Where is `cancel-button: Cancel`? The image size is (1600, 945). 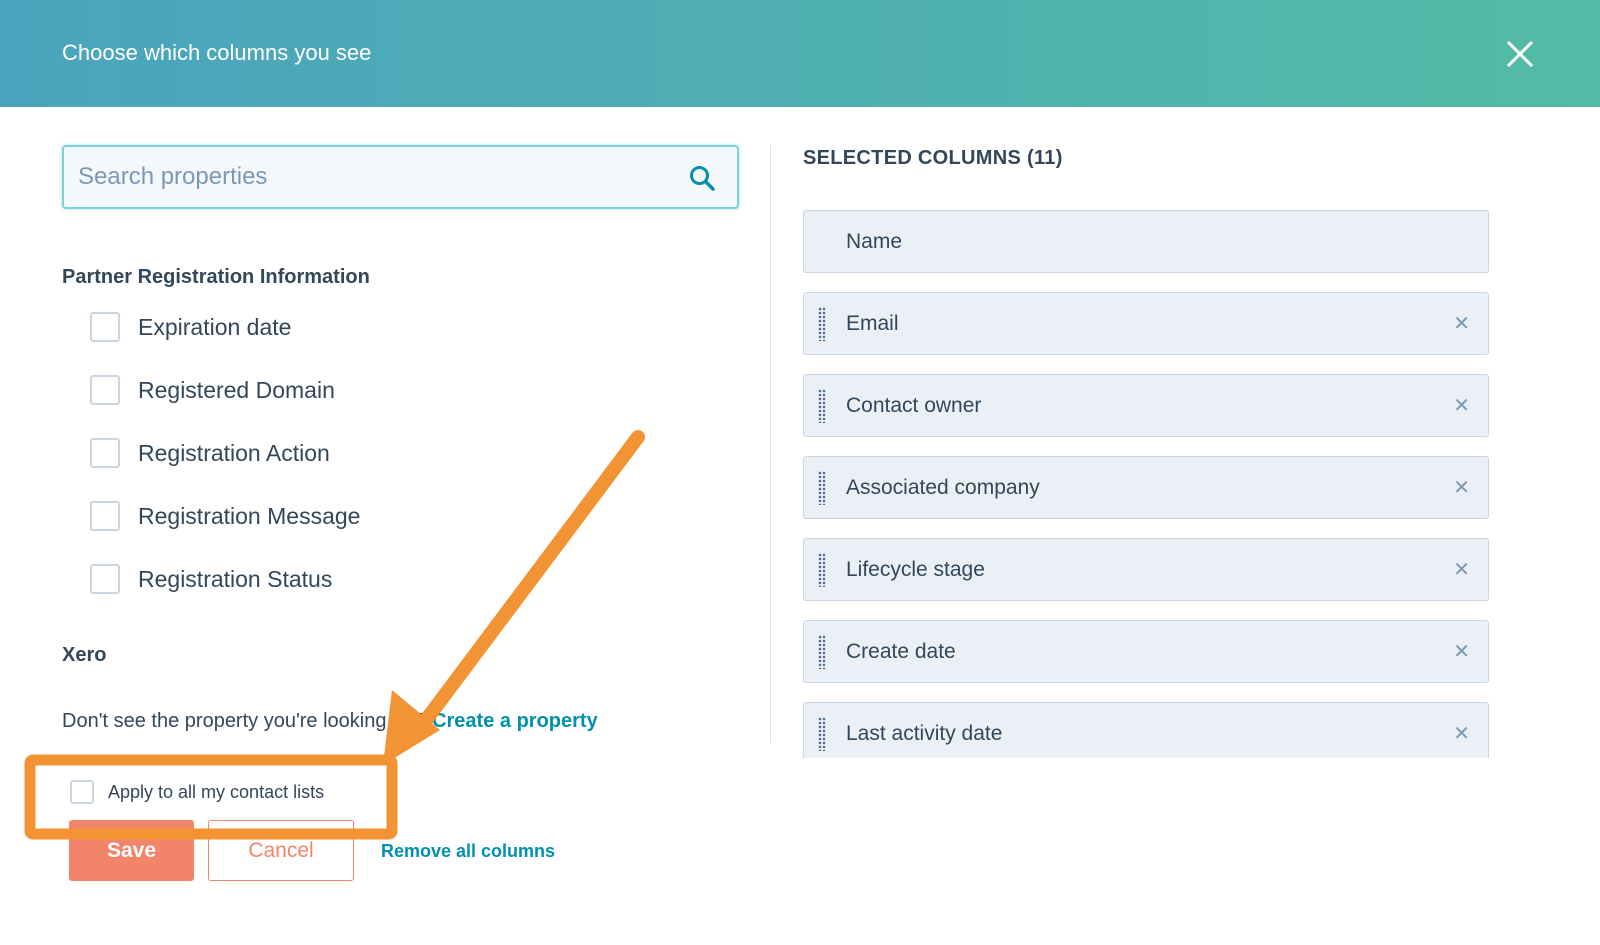 cancel-button: Cancel is located at coordinates (281, 850).